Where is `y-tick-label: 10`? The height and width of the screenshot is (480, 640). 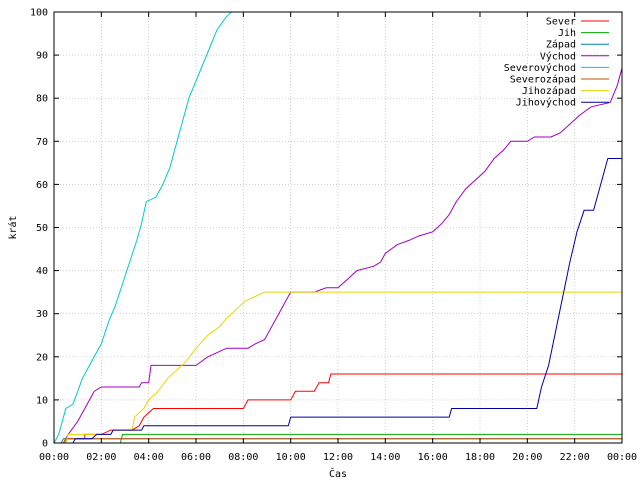 y-tick-label: 10 is located at coordinates (42, 400).